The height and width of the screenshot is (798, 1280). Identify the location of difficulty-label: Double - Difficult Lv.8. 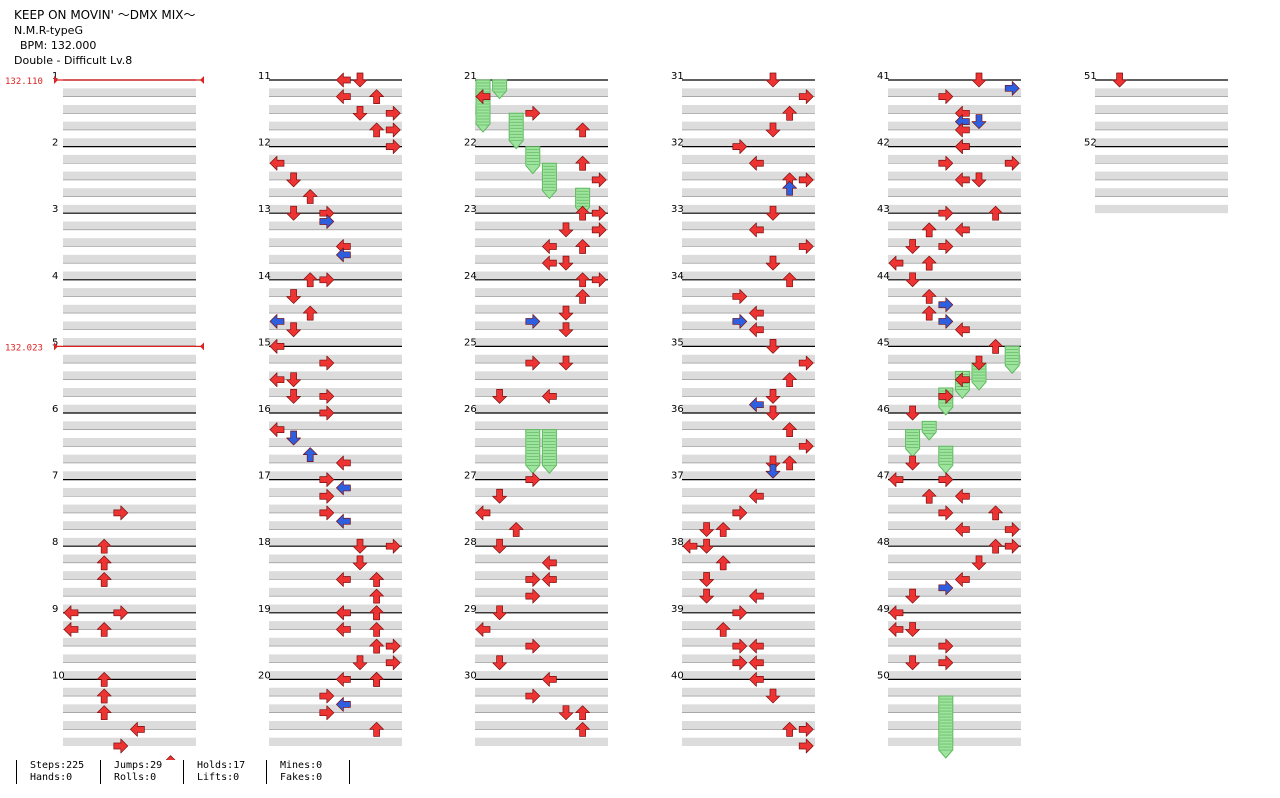
(73, 60).